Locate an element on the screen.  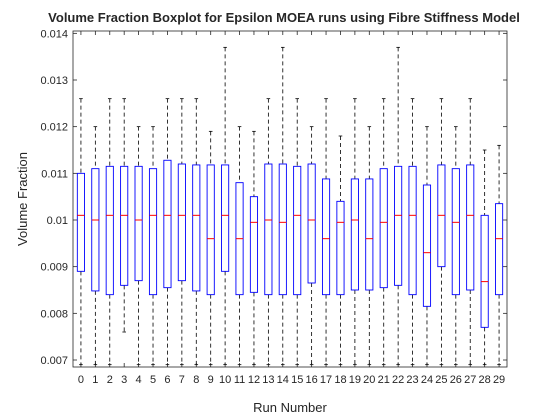
x-tick-label: 21 is located at coordinates (384, 380).